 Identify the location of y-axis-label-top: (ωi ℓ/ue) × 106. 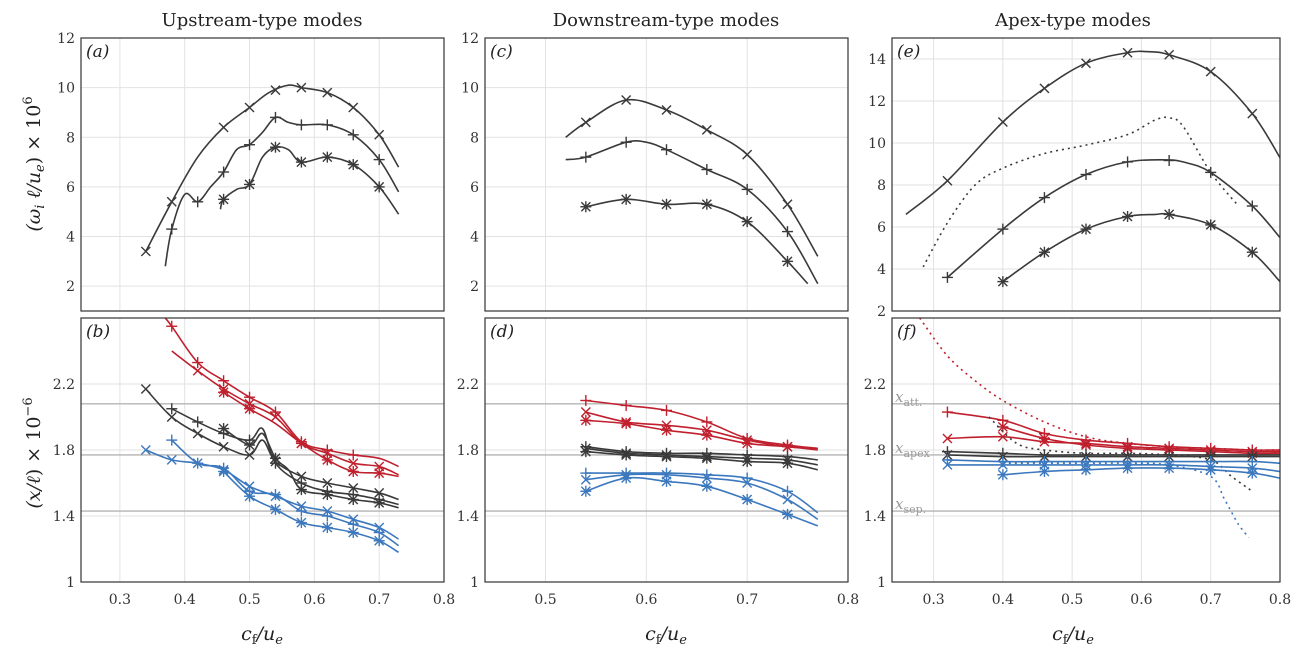
(34, 163).